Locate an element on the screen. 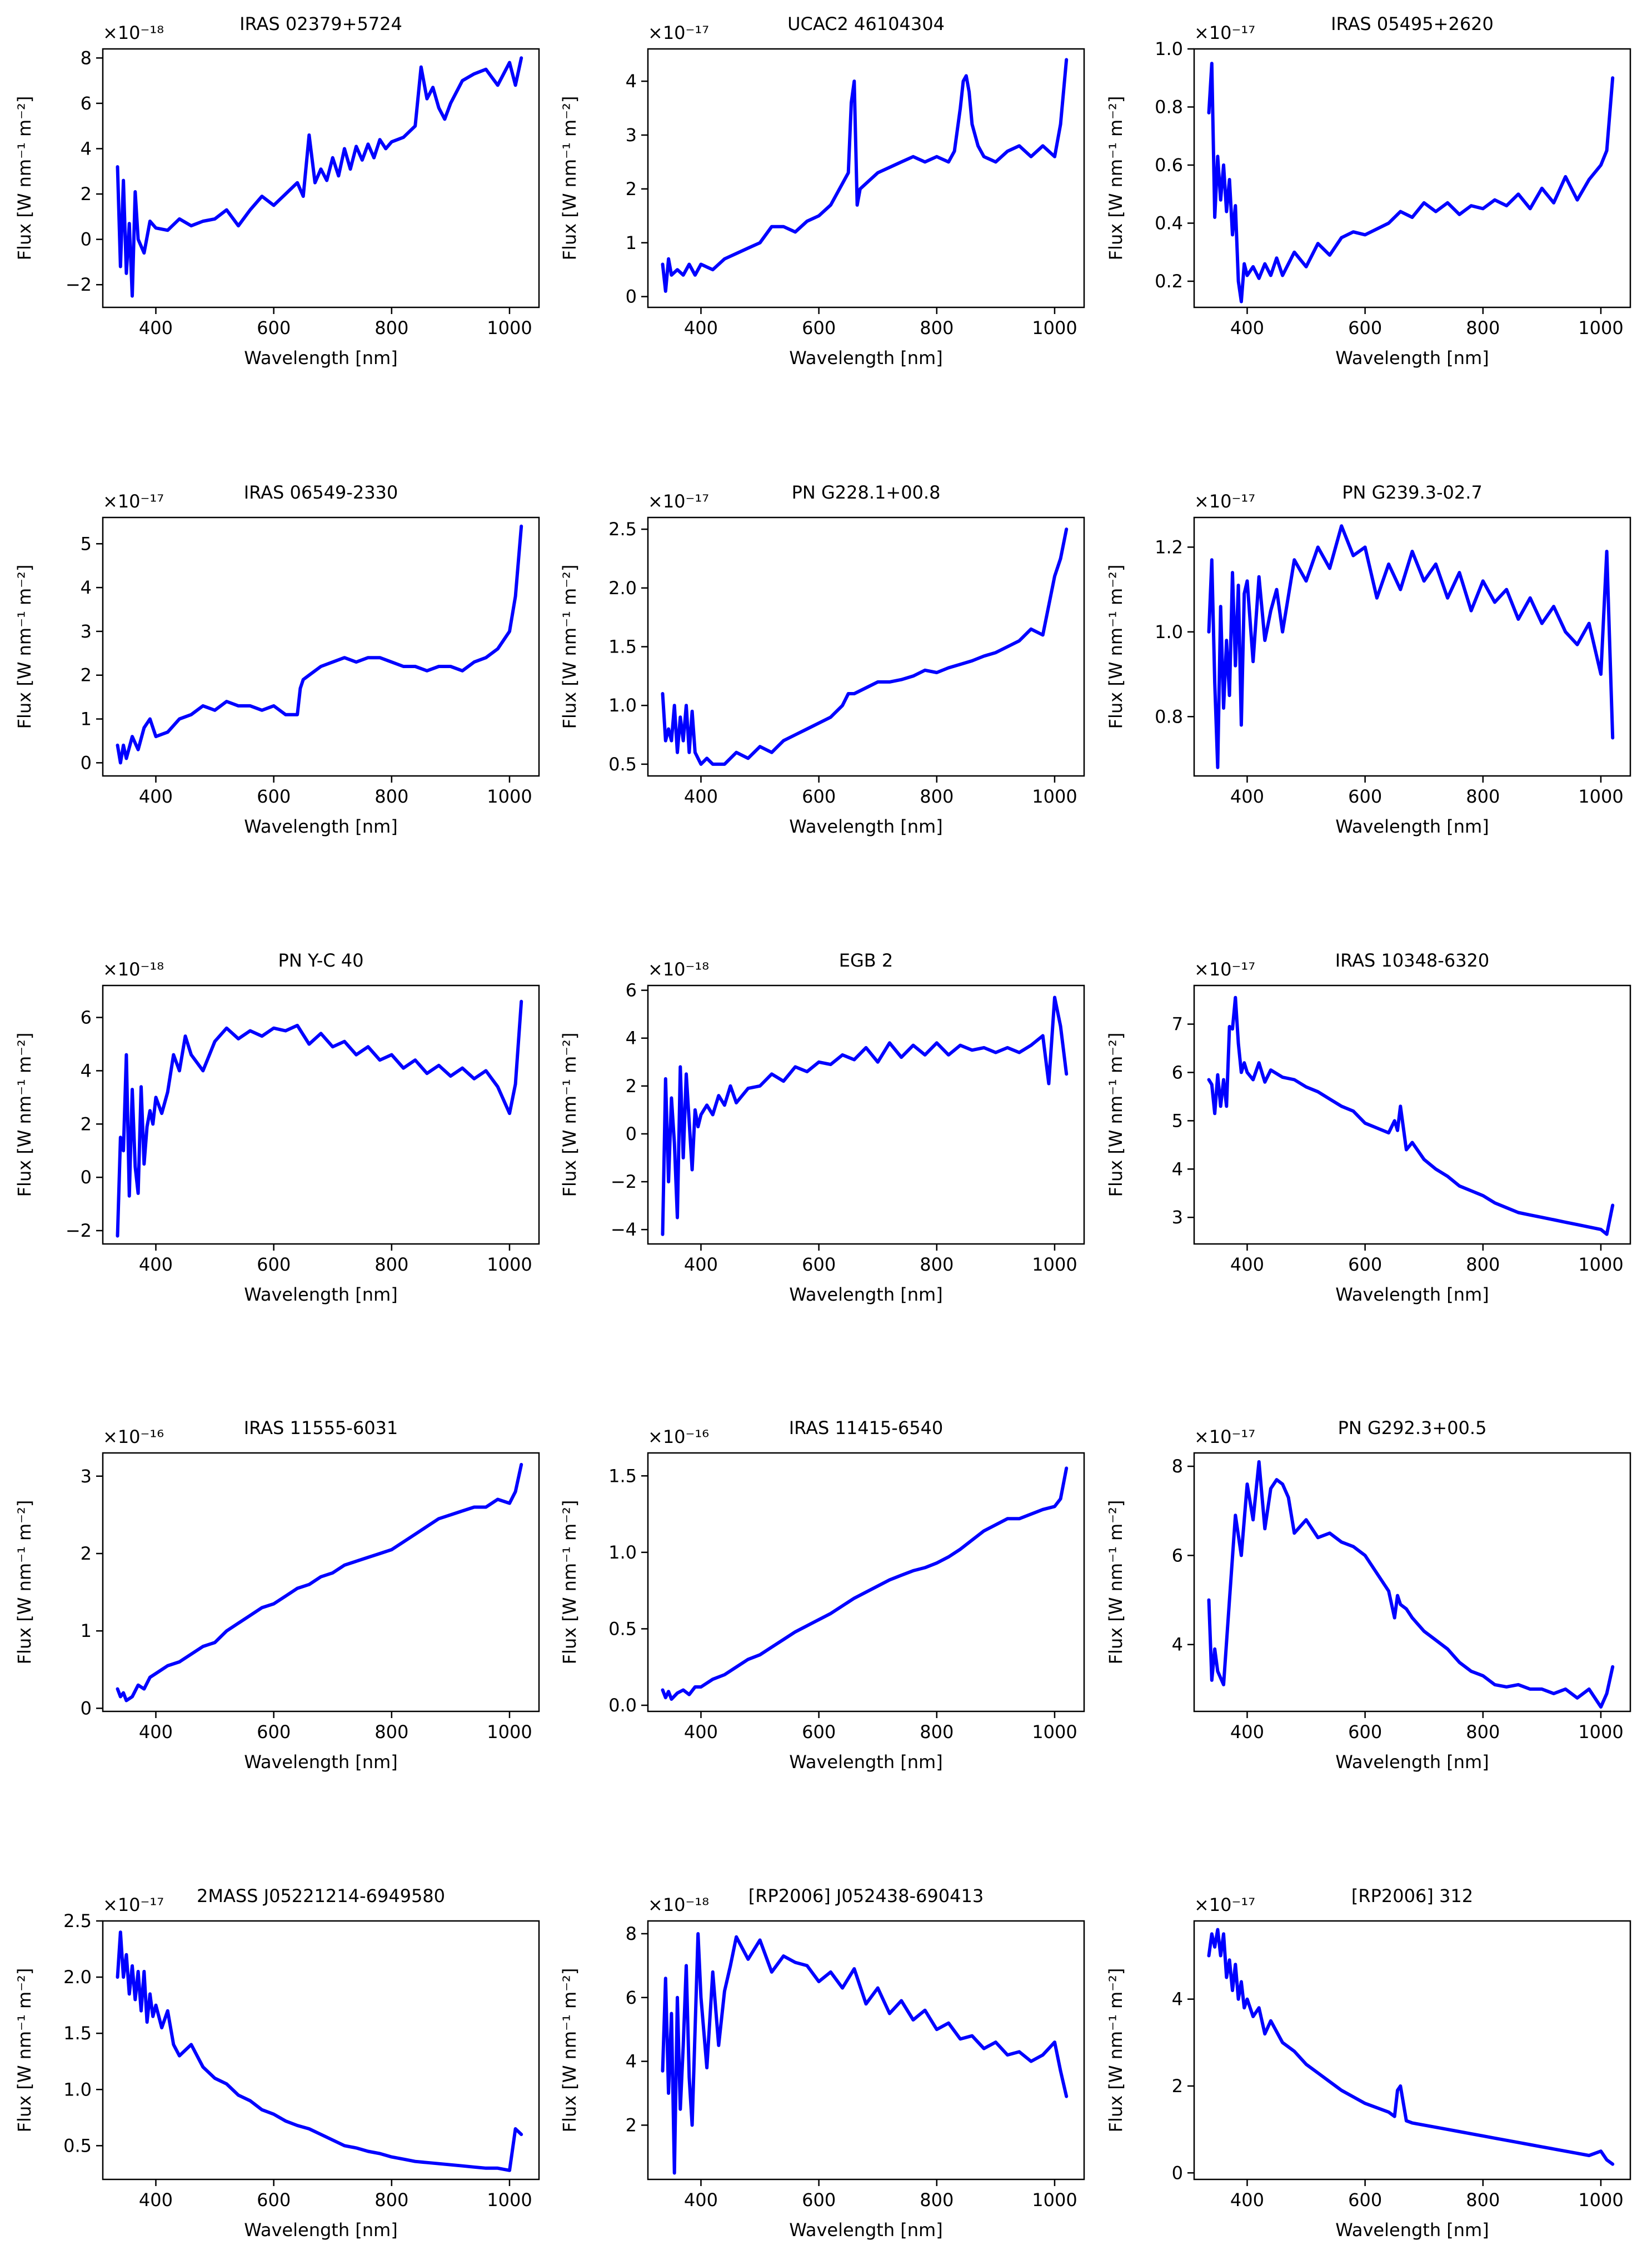  chart-title: PN Y-C 40 is located at coordinates (321, 961).